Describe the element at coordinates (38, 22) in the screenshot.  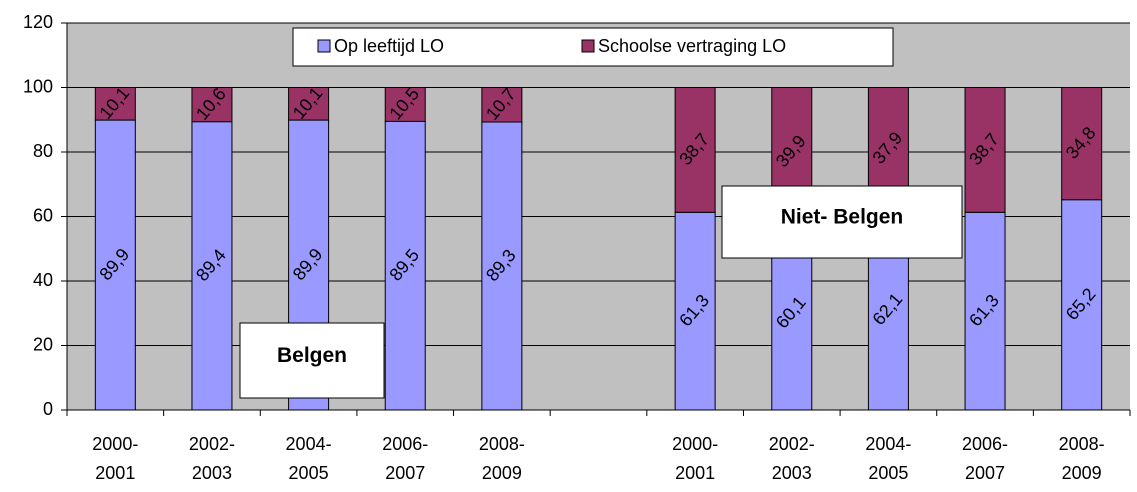
I see `y-tick-label: 120` at that location.